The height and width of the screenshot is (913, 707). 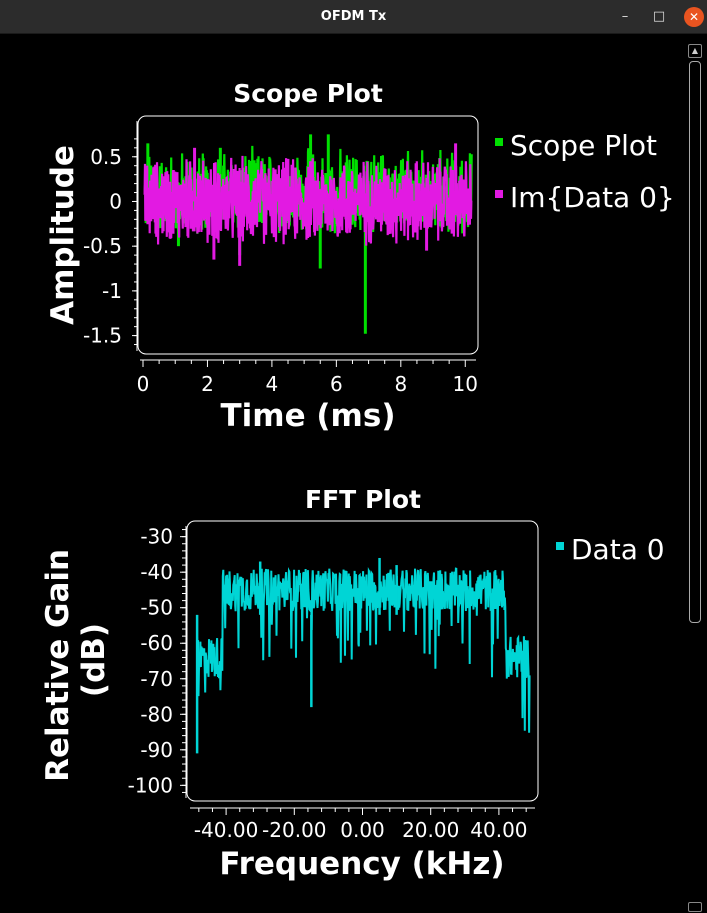 What do you see at coordinates (272, 384) in the screenshot?
I see `scope-x-tick-label: 4` at bounding box center [272, 384].